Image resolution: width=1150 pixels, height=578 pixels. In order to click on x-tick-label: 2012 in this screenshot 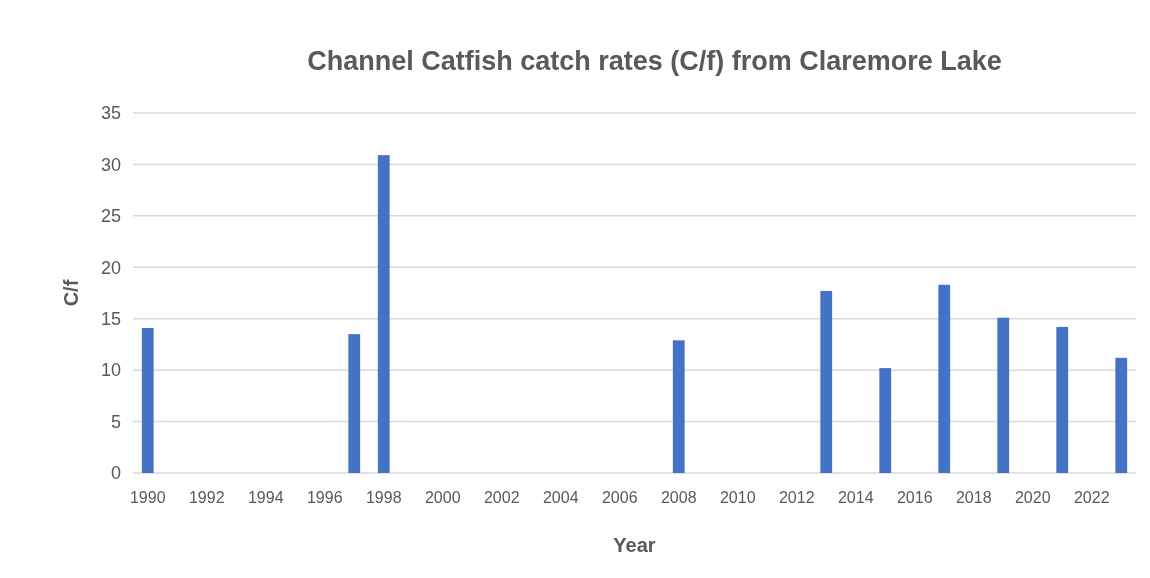, I will do `click(796, 497)`.